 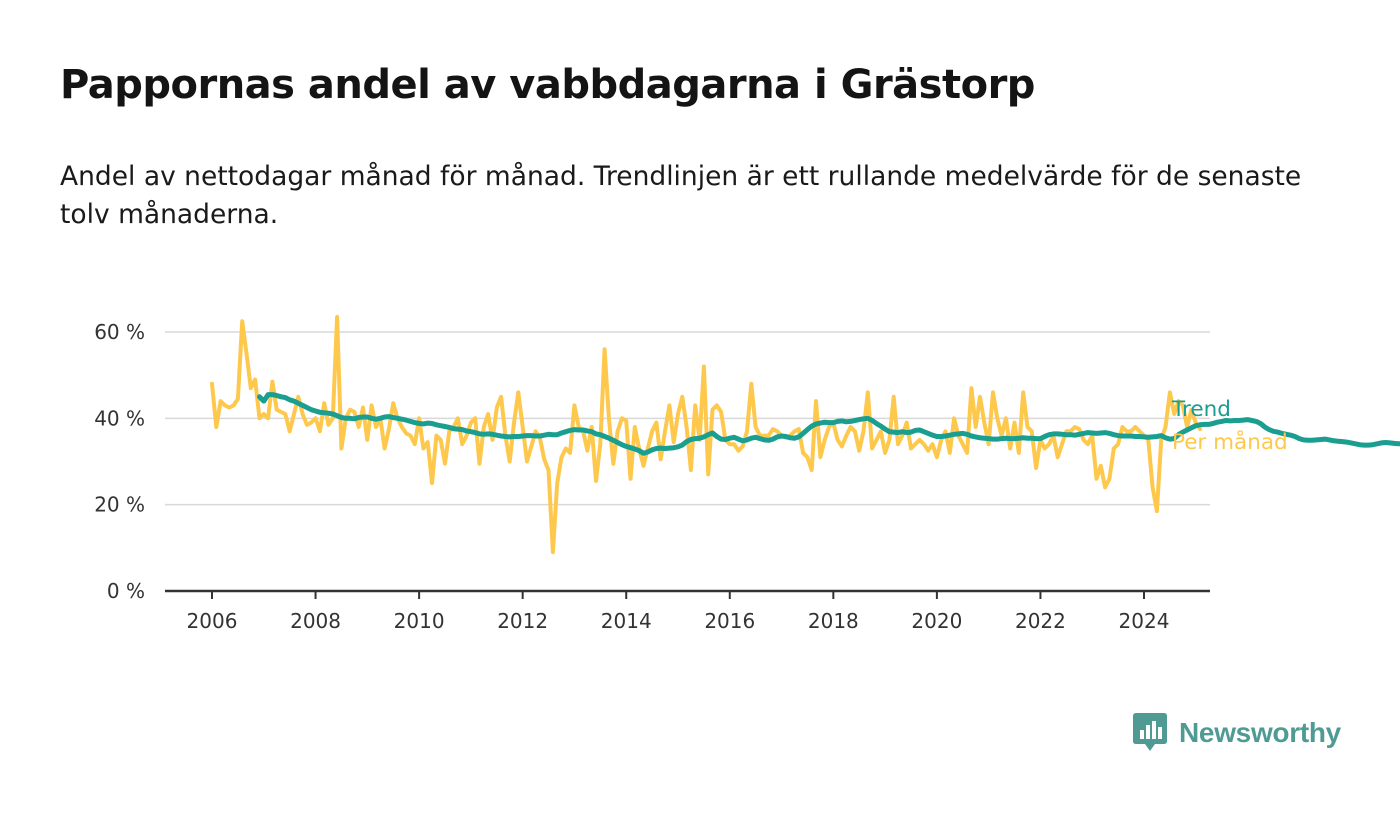 I want to click on x-tick-label: 2016, so click(x=729, y=621).